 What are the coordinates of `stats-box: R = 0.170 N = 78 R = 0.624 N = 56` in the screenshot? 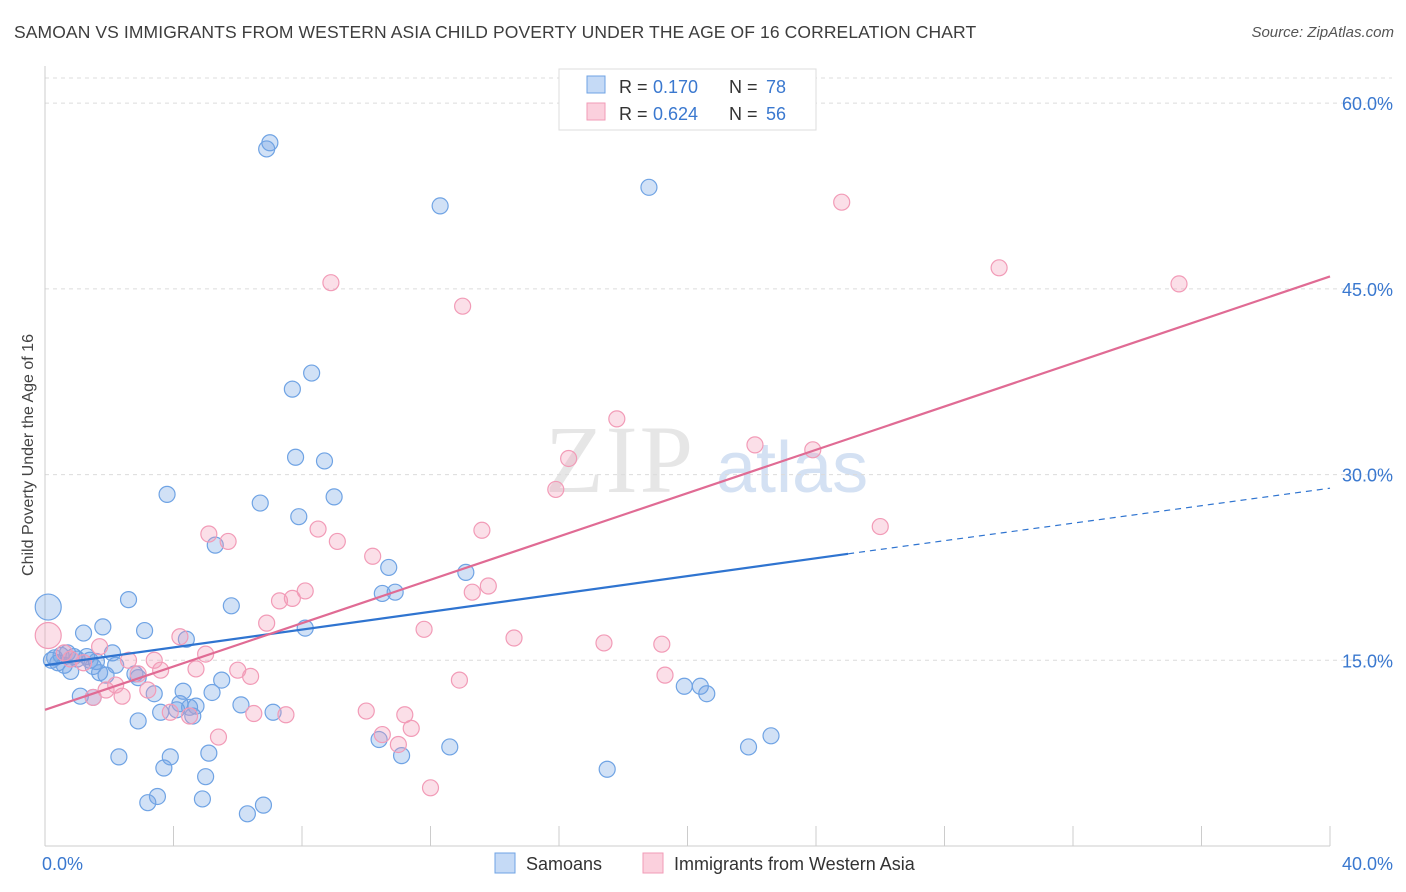 It's located at (687, 99).